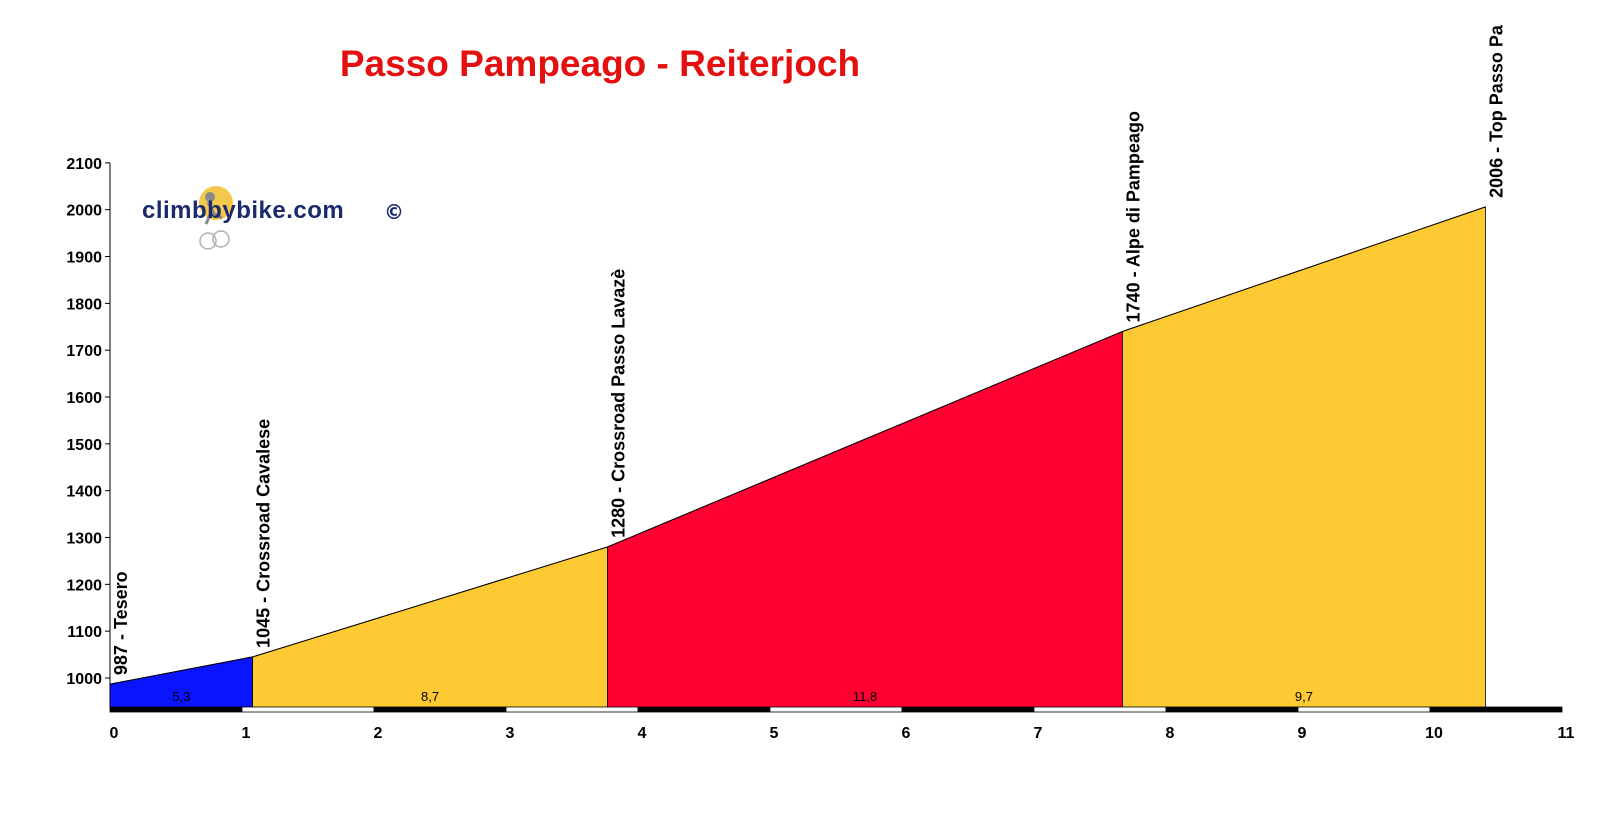 The image size is (1600, 817). I want to click on y-tick-label-1800: 1800, so click(84, 304).